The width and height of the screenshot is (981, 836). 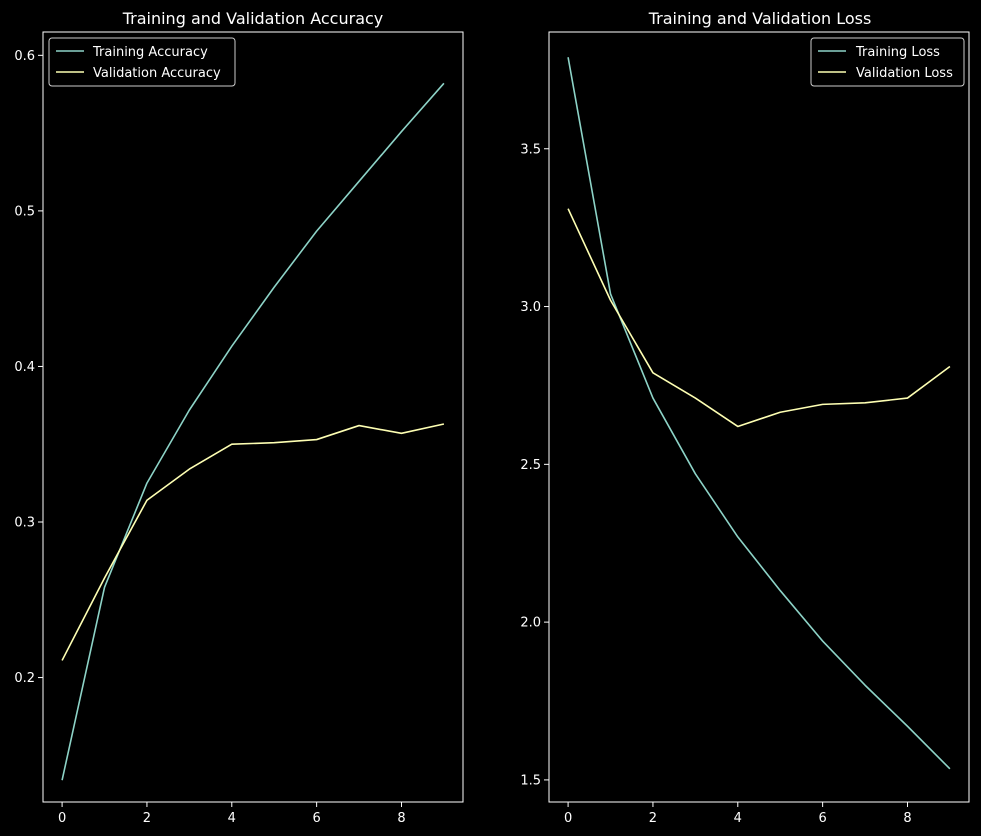 What do you see at coordinates (907, 818) in the screenshot?
I see `loss-x-tick-label-8: 8` at bounding box center [907, 818].